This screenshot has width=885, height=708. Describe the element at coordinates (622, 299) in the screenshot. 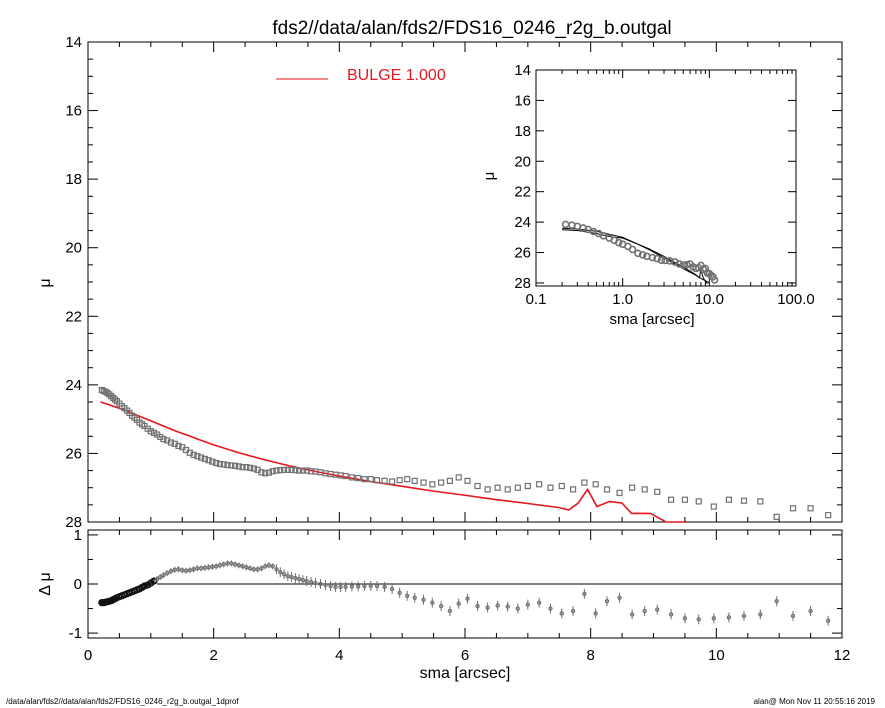

I see `inset-x-tick-label: 1.0` at that location.